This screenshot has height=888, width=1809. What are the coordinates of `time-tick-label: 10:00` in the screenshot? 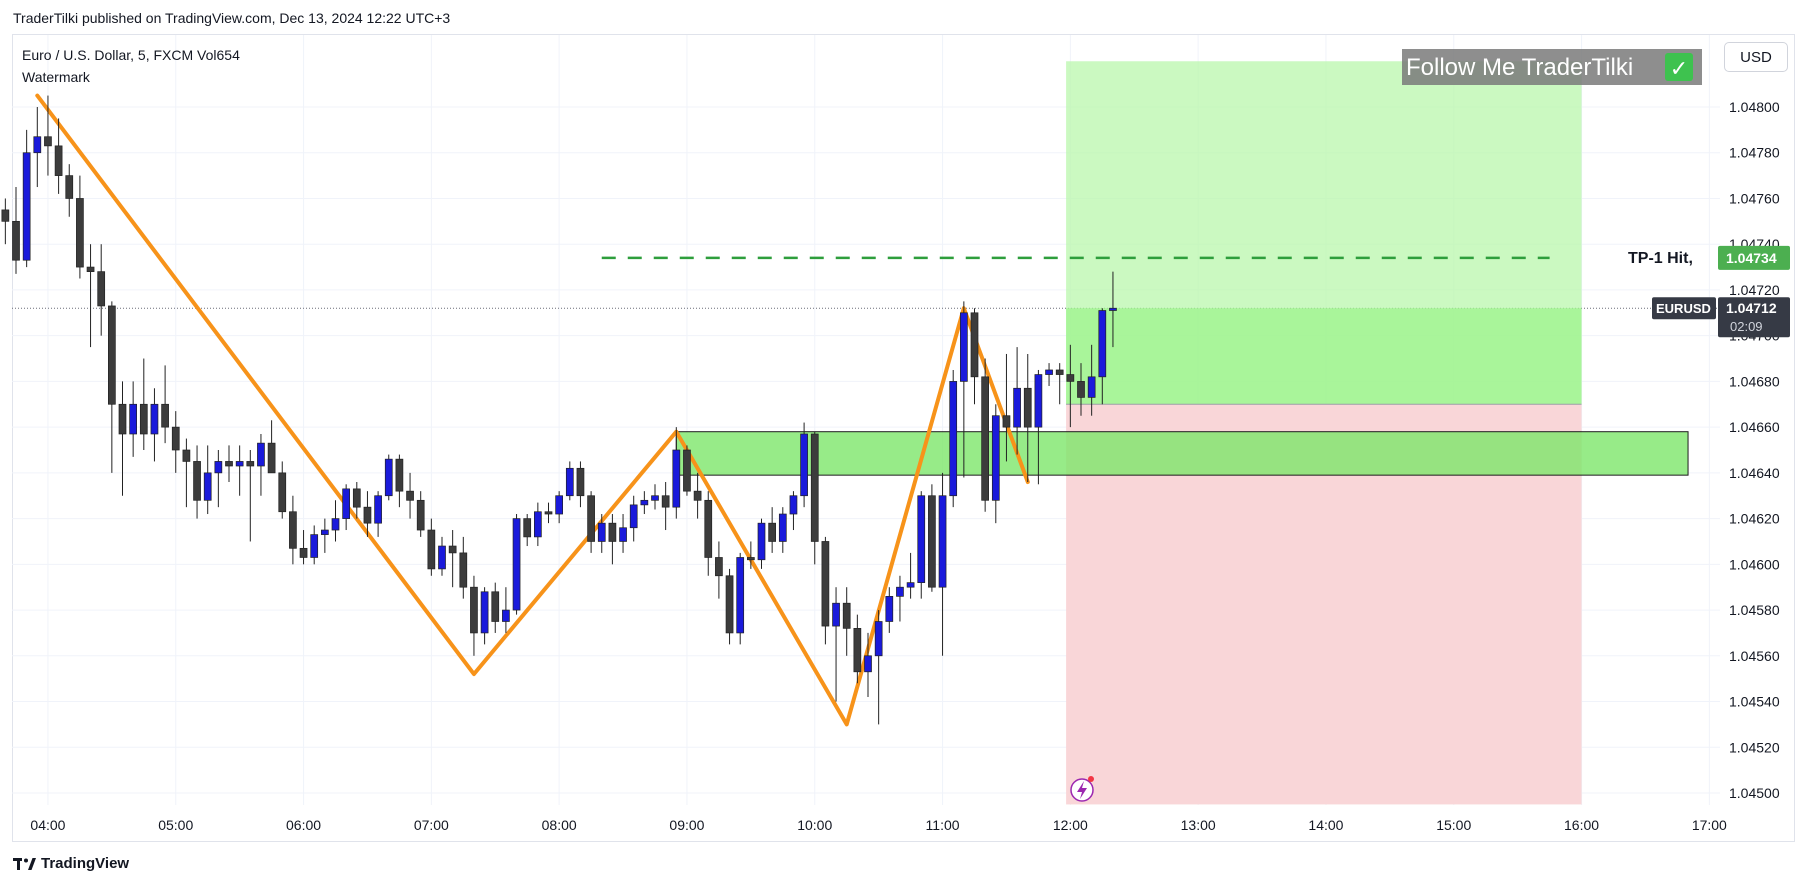 It's located at (814, 825).